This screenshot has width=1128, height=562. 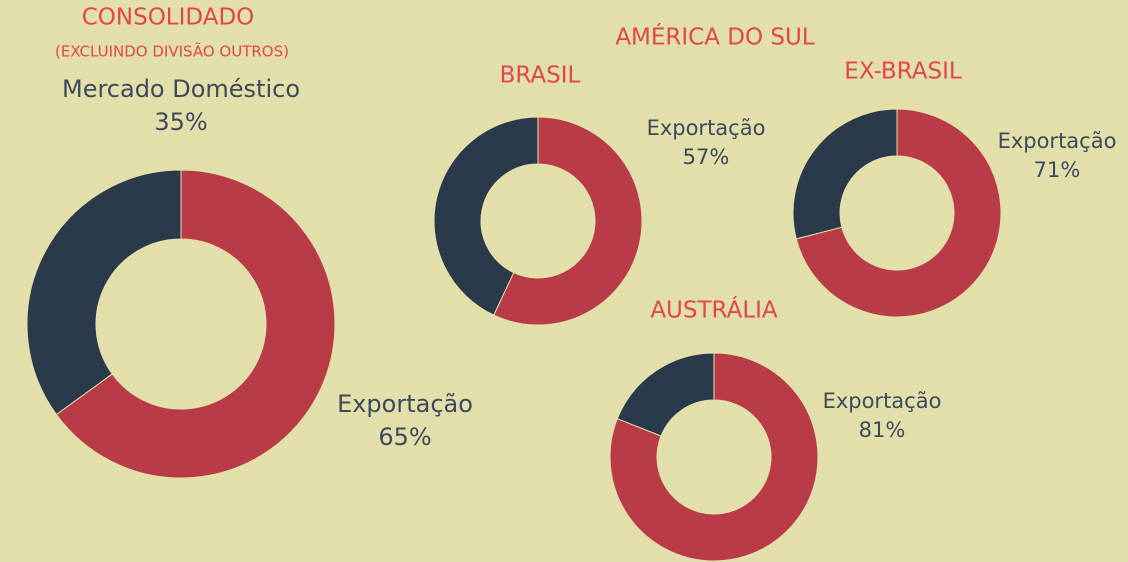 I want to click on chart-title: EX-BRASIL, so click(x=903, y=72).